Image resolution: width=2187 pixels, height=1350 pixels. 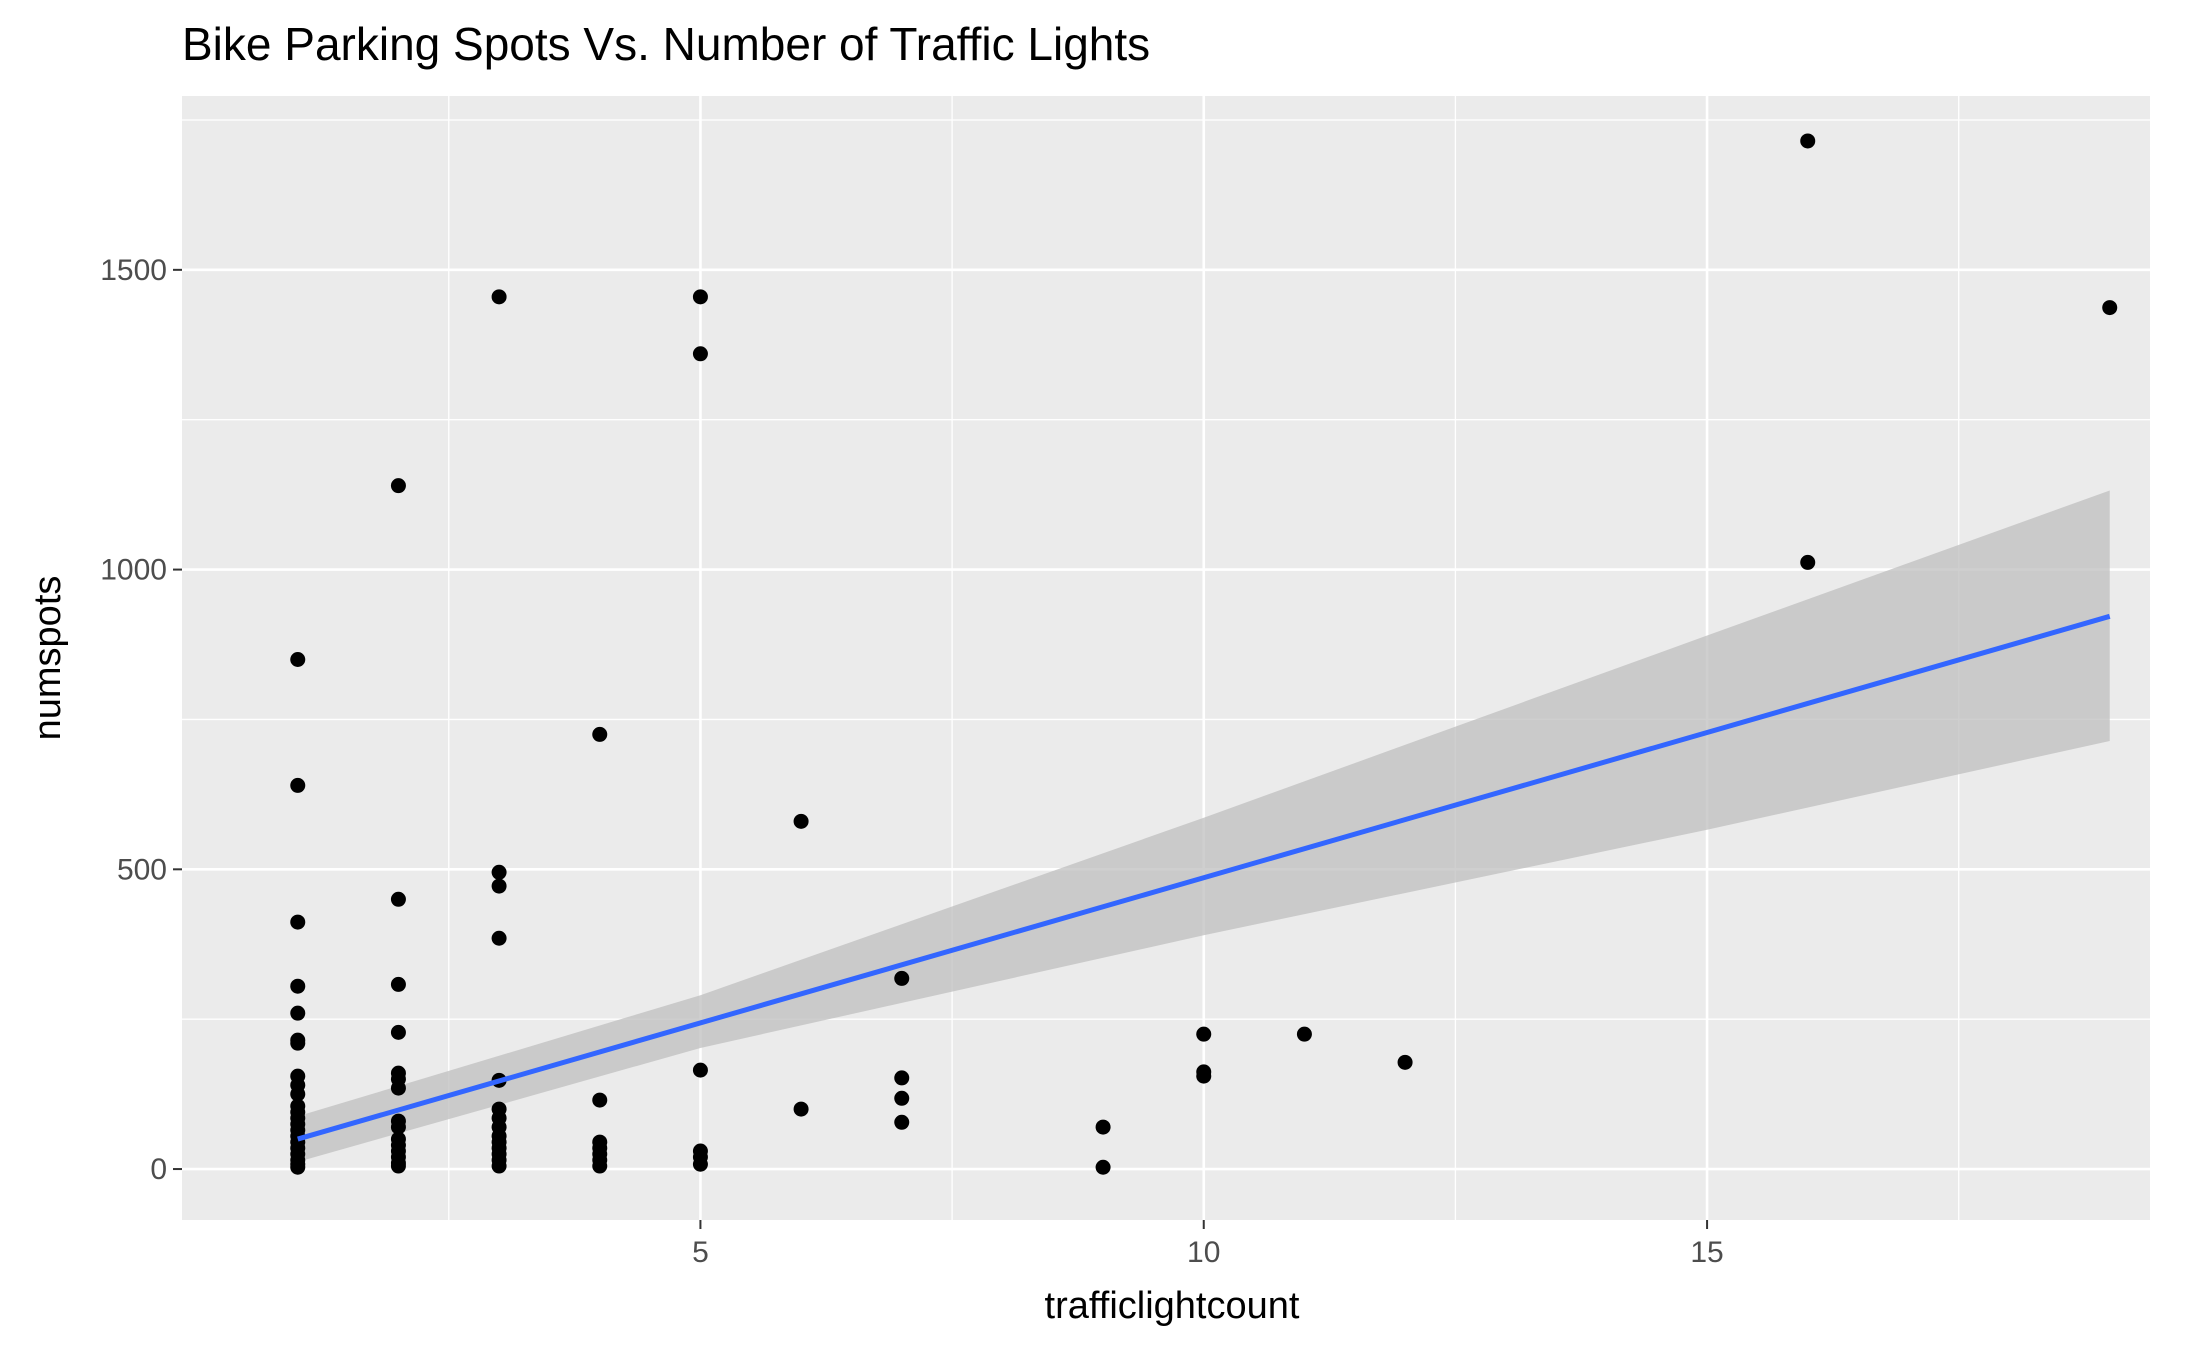 I want to click on y-axis-ticks: 0 500 1000 1500, so click(x=141, y=720).